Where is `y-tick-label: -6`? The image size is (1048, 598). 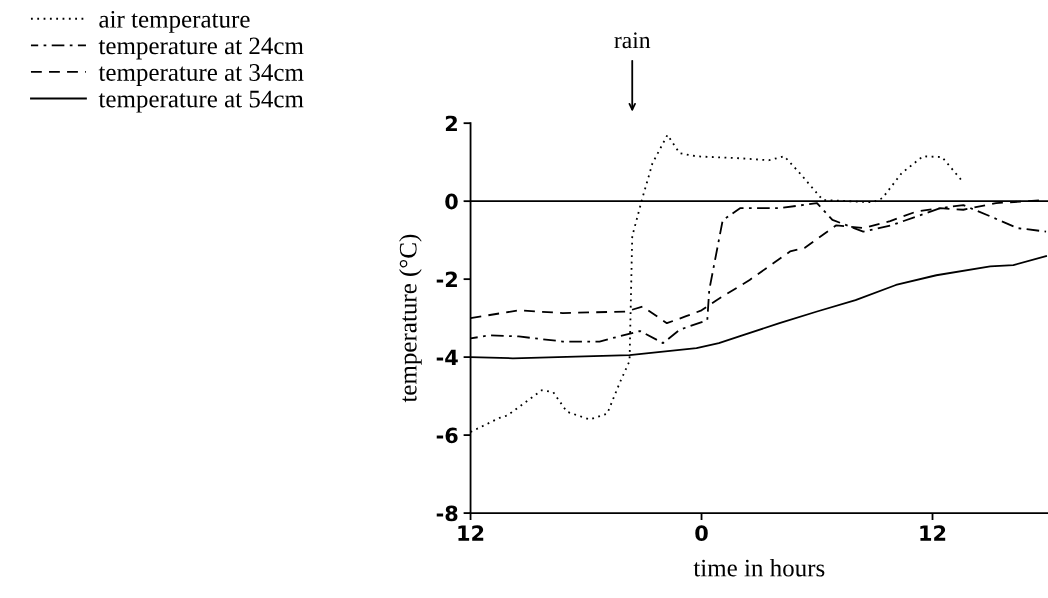 y-tick-label: -6 is located at coordinates (447, 435).